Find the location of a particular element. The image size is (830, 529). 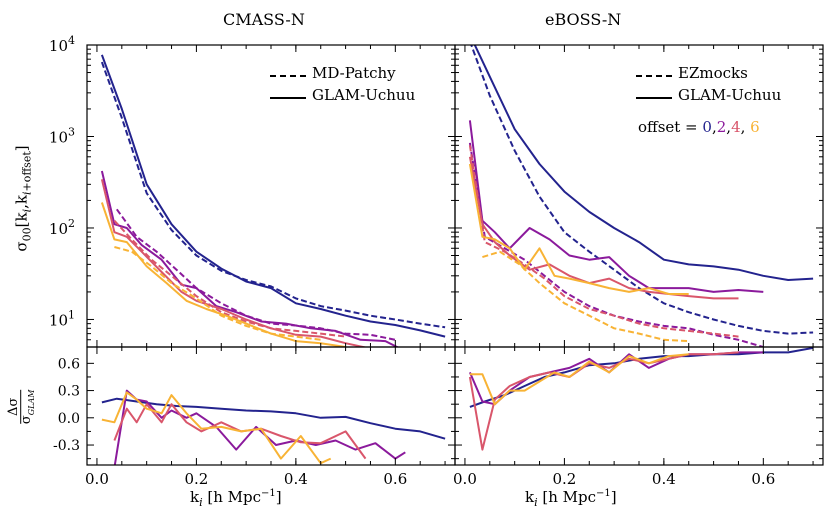

offset-value-2: 2 is located at coordinates (721, 127).